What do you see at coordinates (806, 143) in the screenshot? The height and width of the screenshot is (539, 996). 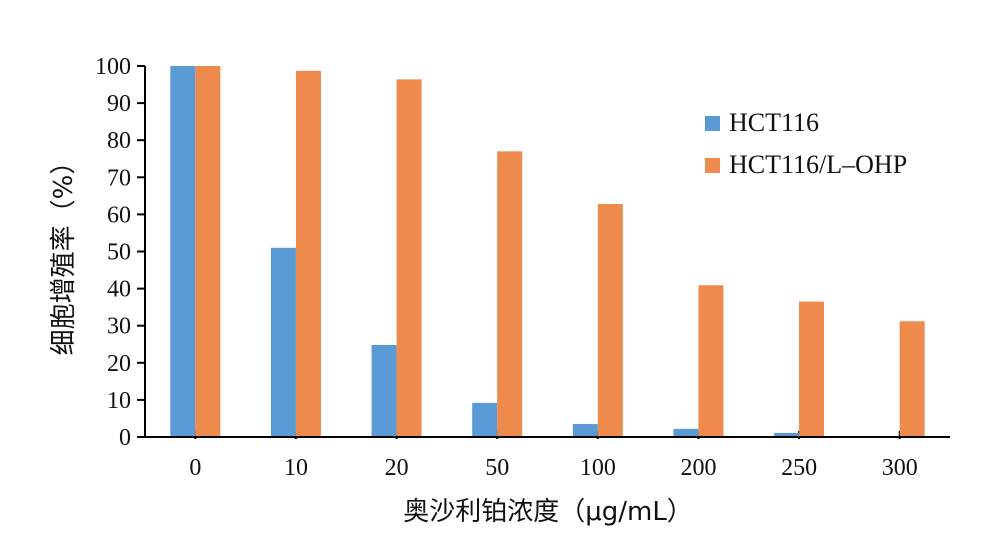 I see `legend: HCT116 HCT116/L–OHP` at bounding box center [806, 143].